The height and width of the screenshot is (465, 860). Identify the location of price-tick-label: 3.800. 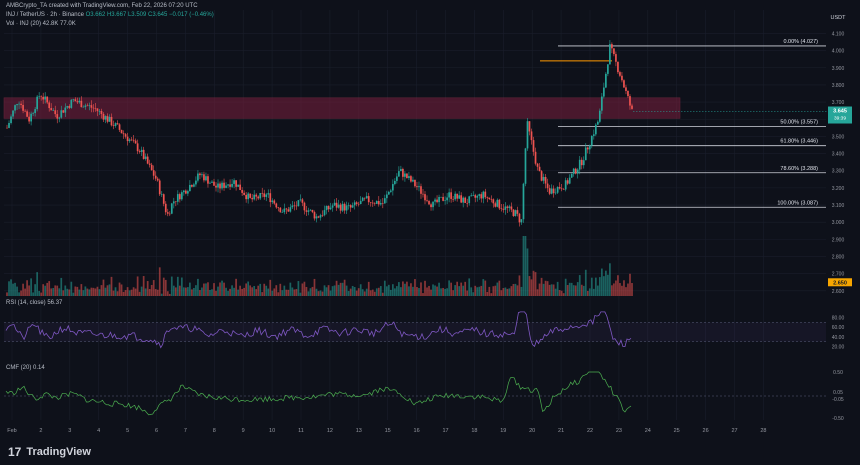
(838, 86).